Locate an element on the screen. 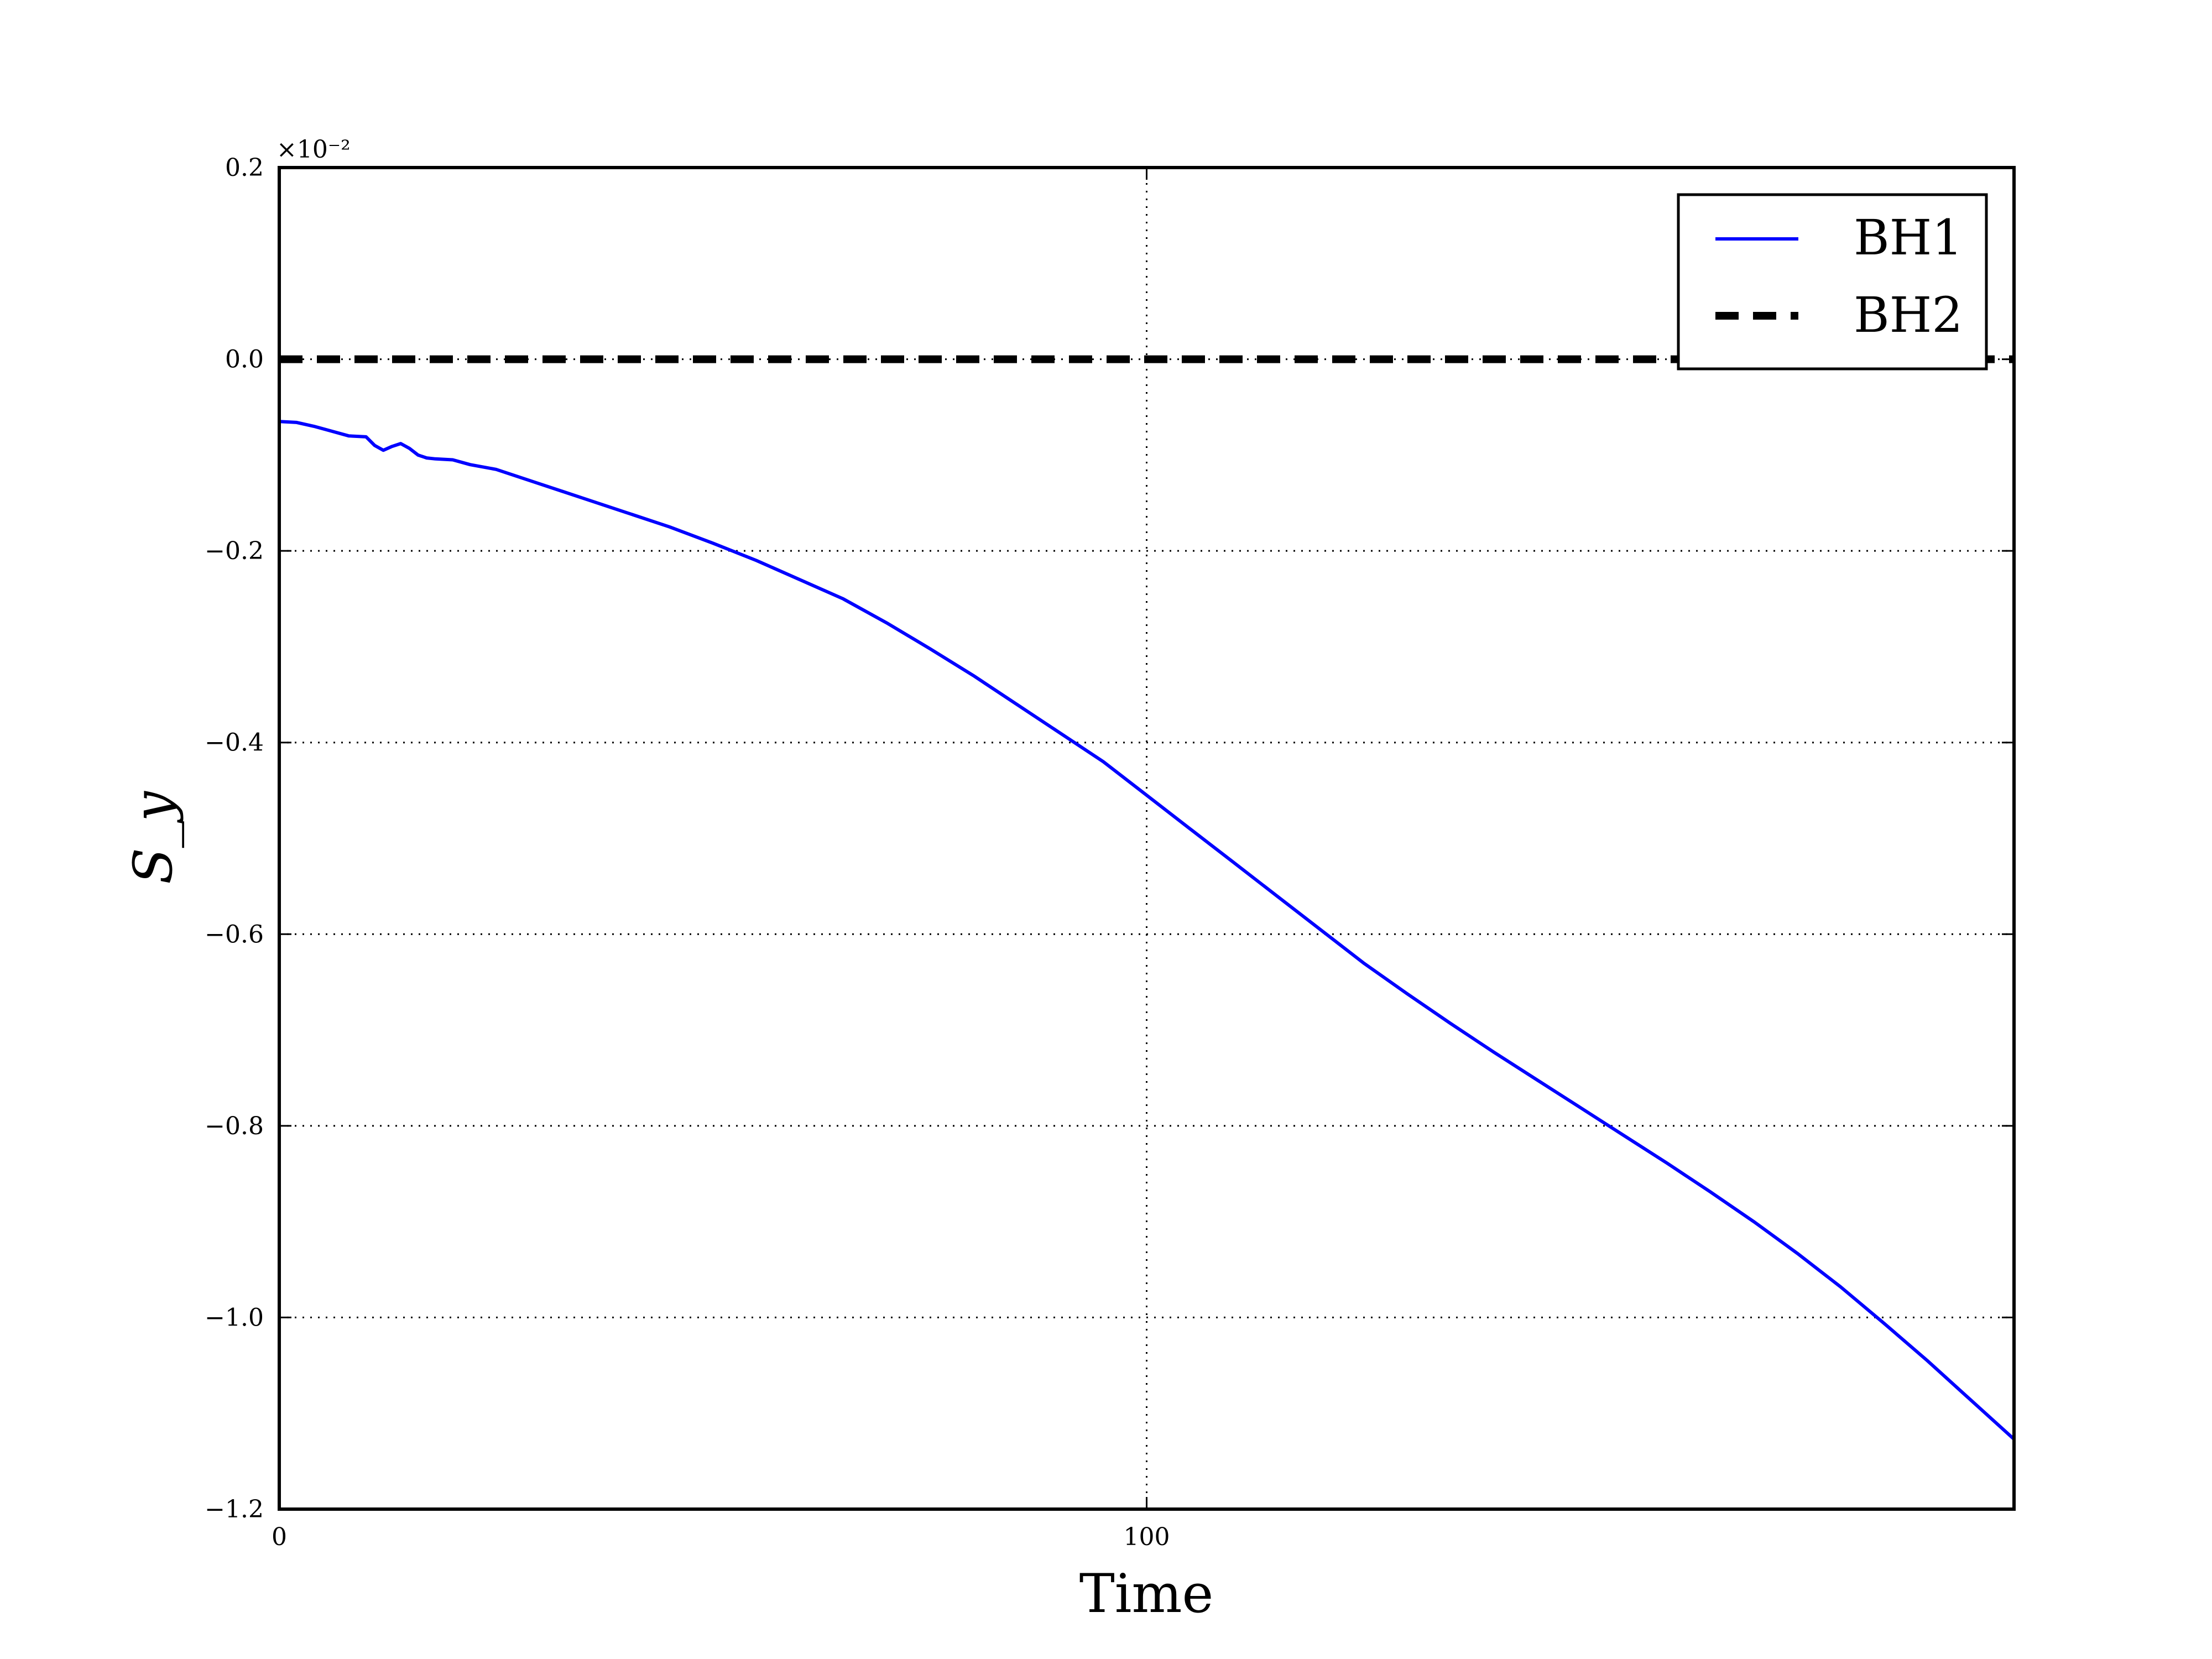  y-axis-label: S_y is located at coordinates (153, 837).